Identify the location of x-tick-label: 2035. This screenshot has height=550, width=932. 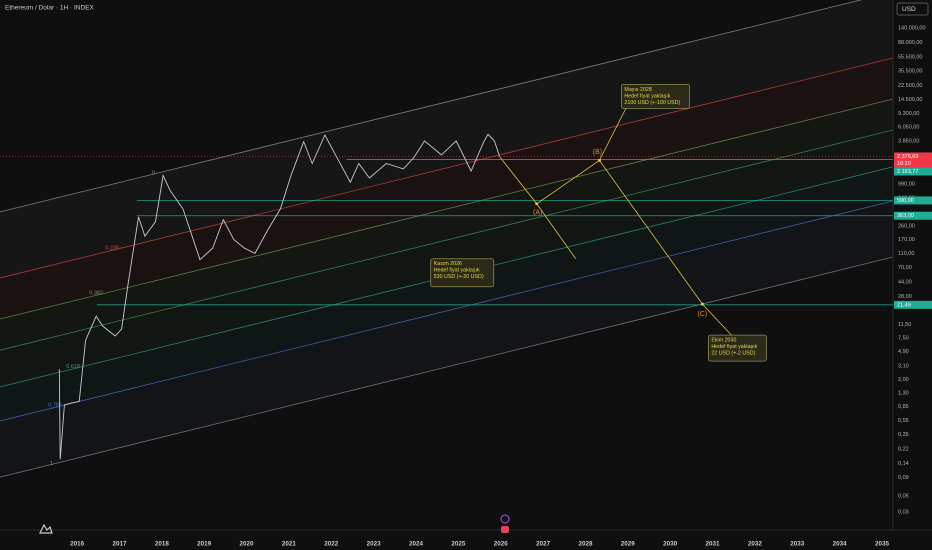
(882, 544).